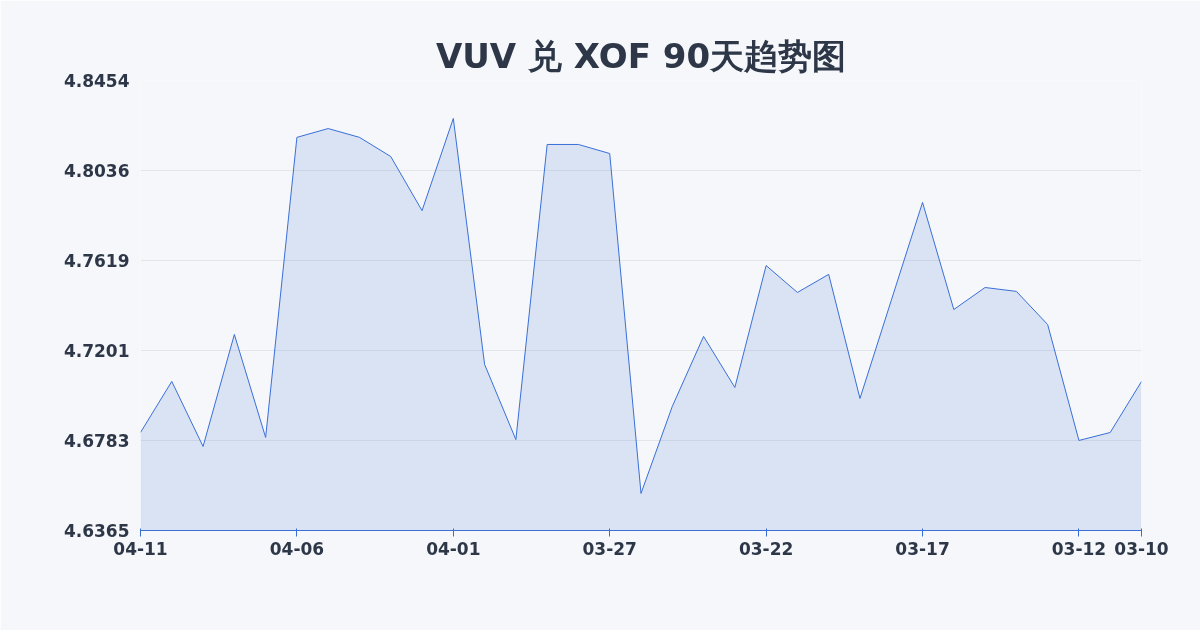  What do you see at coordinates (96, 531) in the screenshot?
I see `y-tick-label: 4.6365` at bounding box center [96, 531].